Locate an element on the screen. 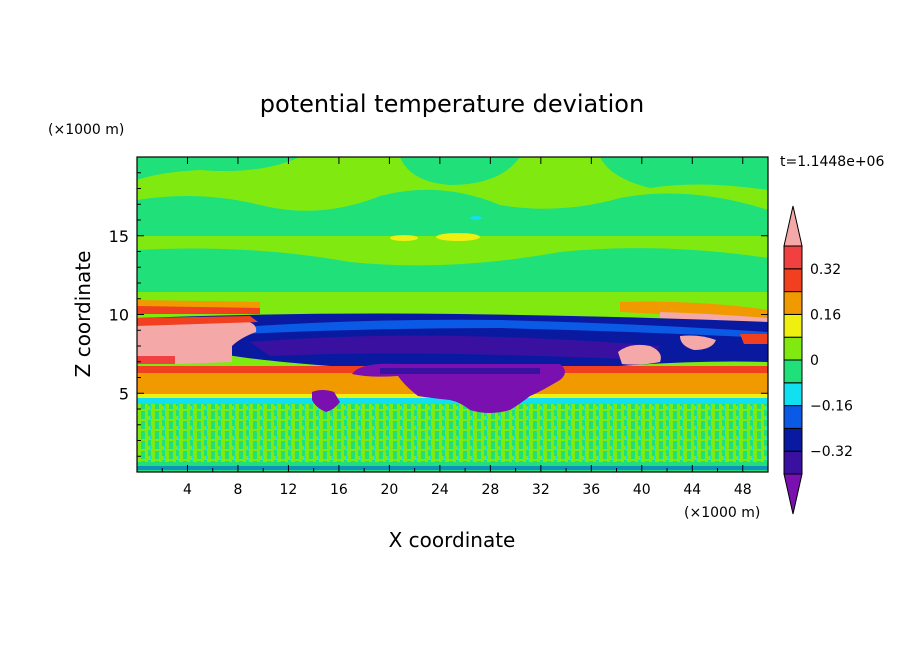  x-tick-label: 32 is located at coordinates (541, 490).